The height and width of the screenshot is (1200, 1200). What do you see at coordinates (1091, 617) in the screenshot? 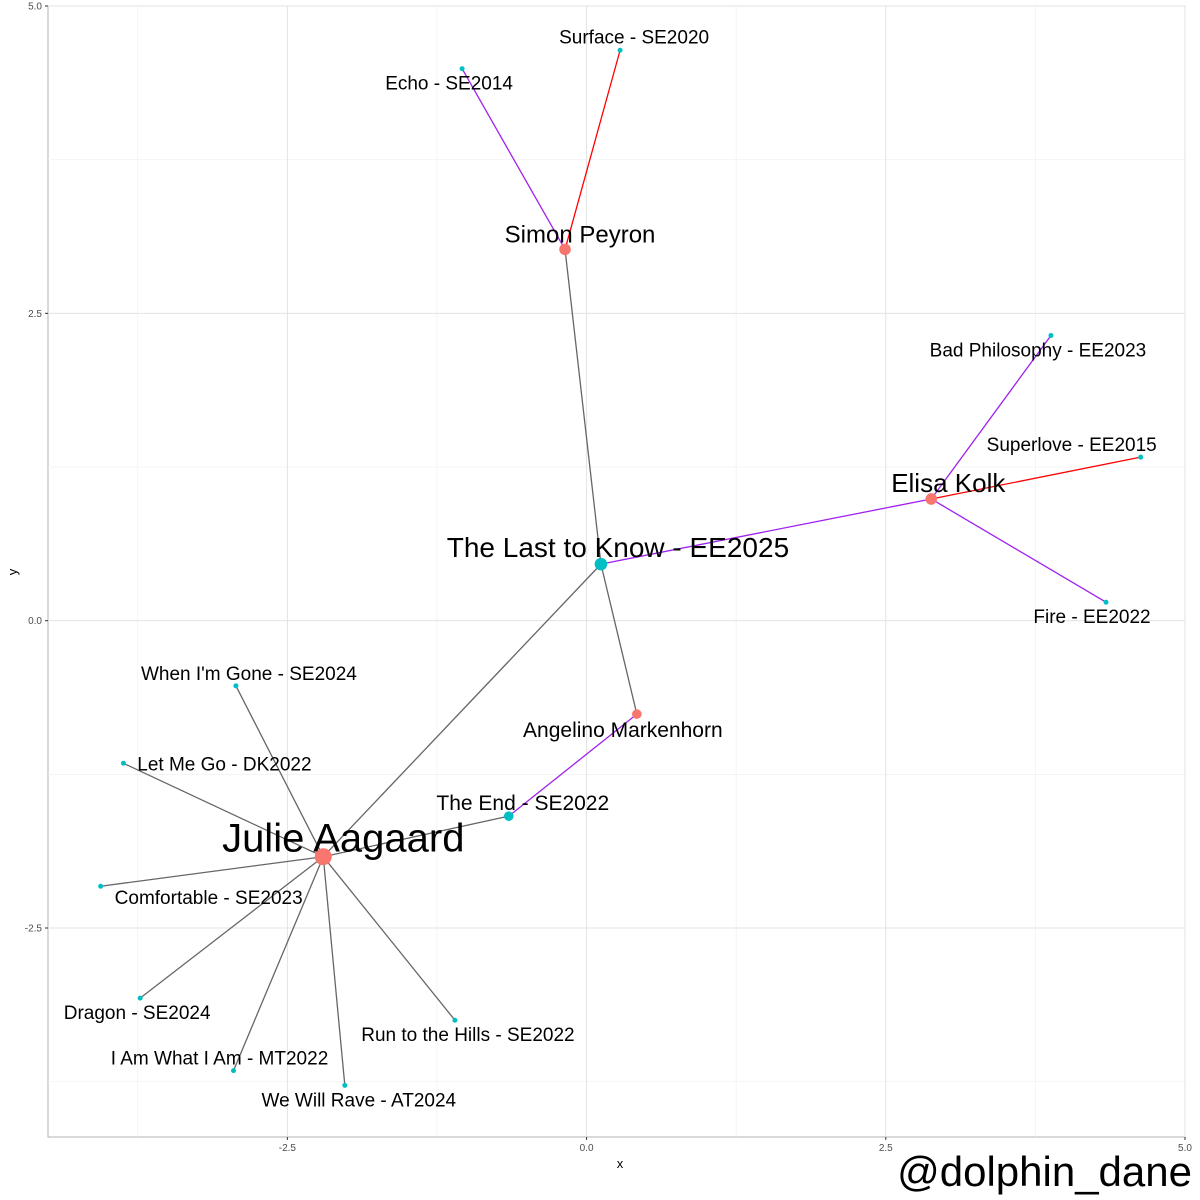
I see `label-fire: Fire - EE2022` at bounding box center [1091, 617].